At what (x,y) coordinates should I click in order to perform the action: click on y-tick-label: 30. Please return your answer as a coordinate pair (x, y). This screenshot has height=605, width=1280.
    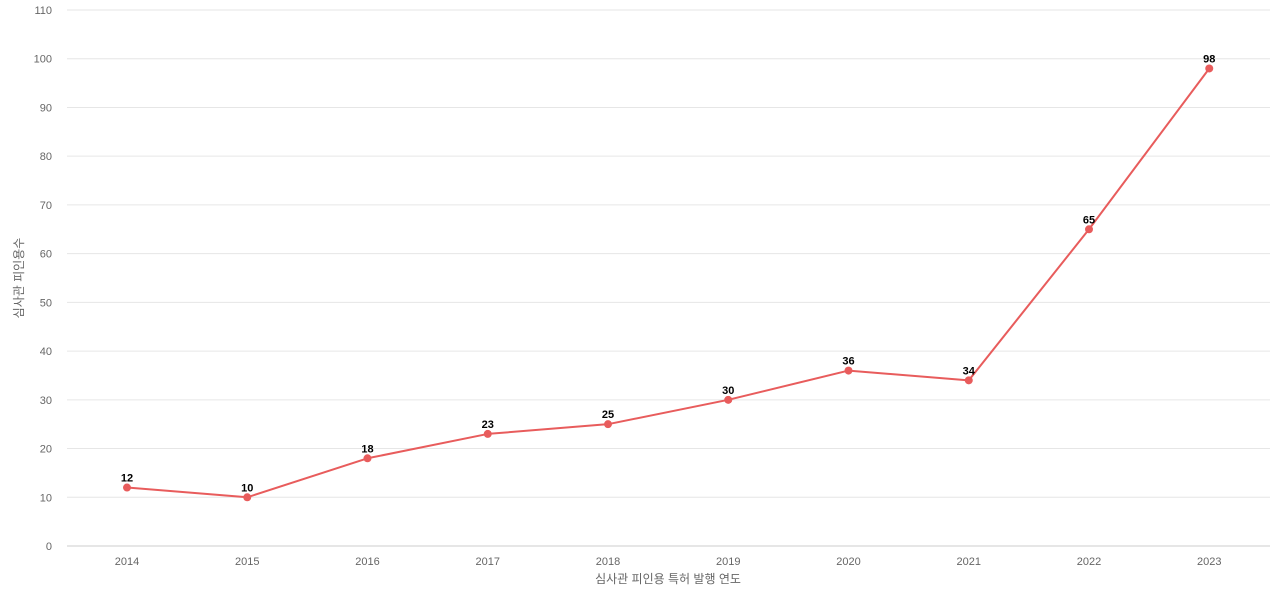
    Looking at the image, I should click on (46, 401).